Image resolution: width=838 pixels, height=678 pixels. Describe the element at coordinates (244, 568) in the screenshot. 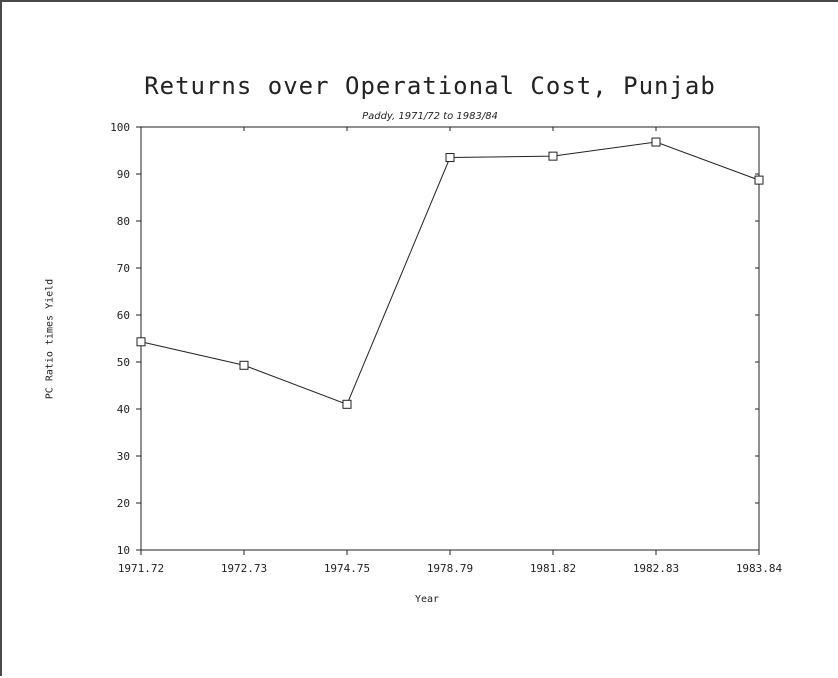

I see `x-tick-label: 1972.73` at that location.